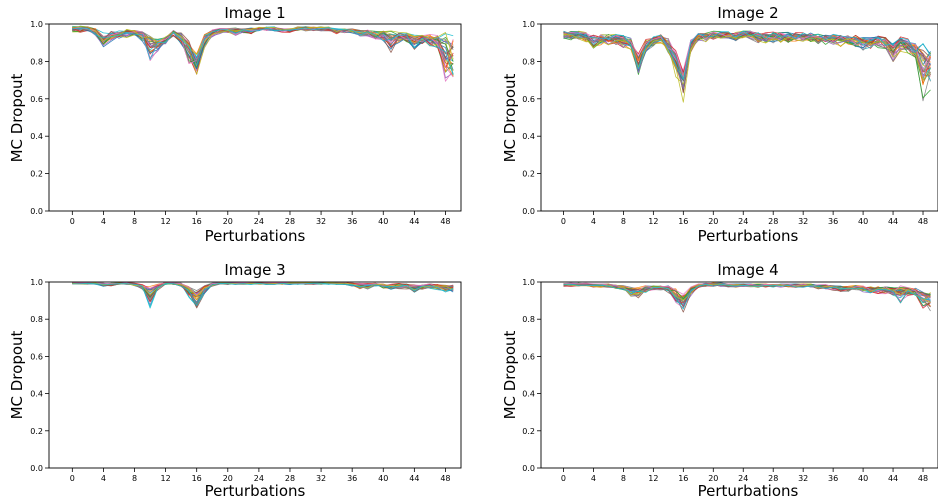 Image resolution: width=938 pixels, height=500 pixels. Describe the element at coordinates (254, 270) in the screenshot. I see `subplot-title: Image 3` at that location.